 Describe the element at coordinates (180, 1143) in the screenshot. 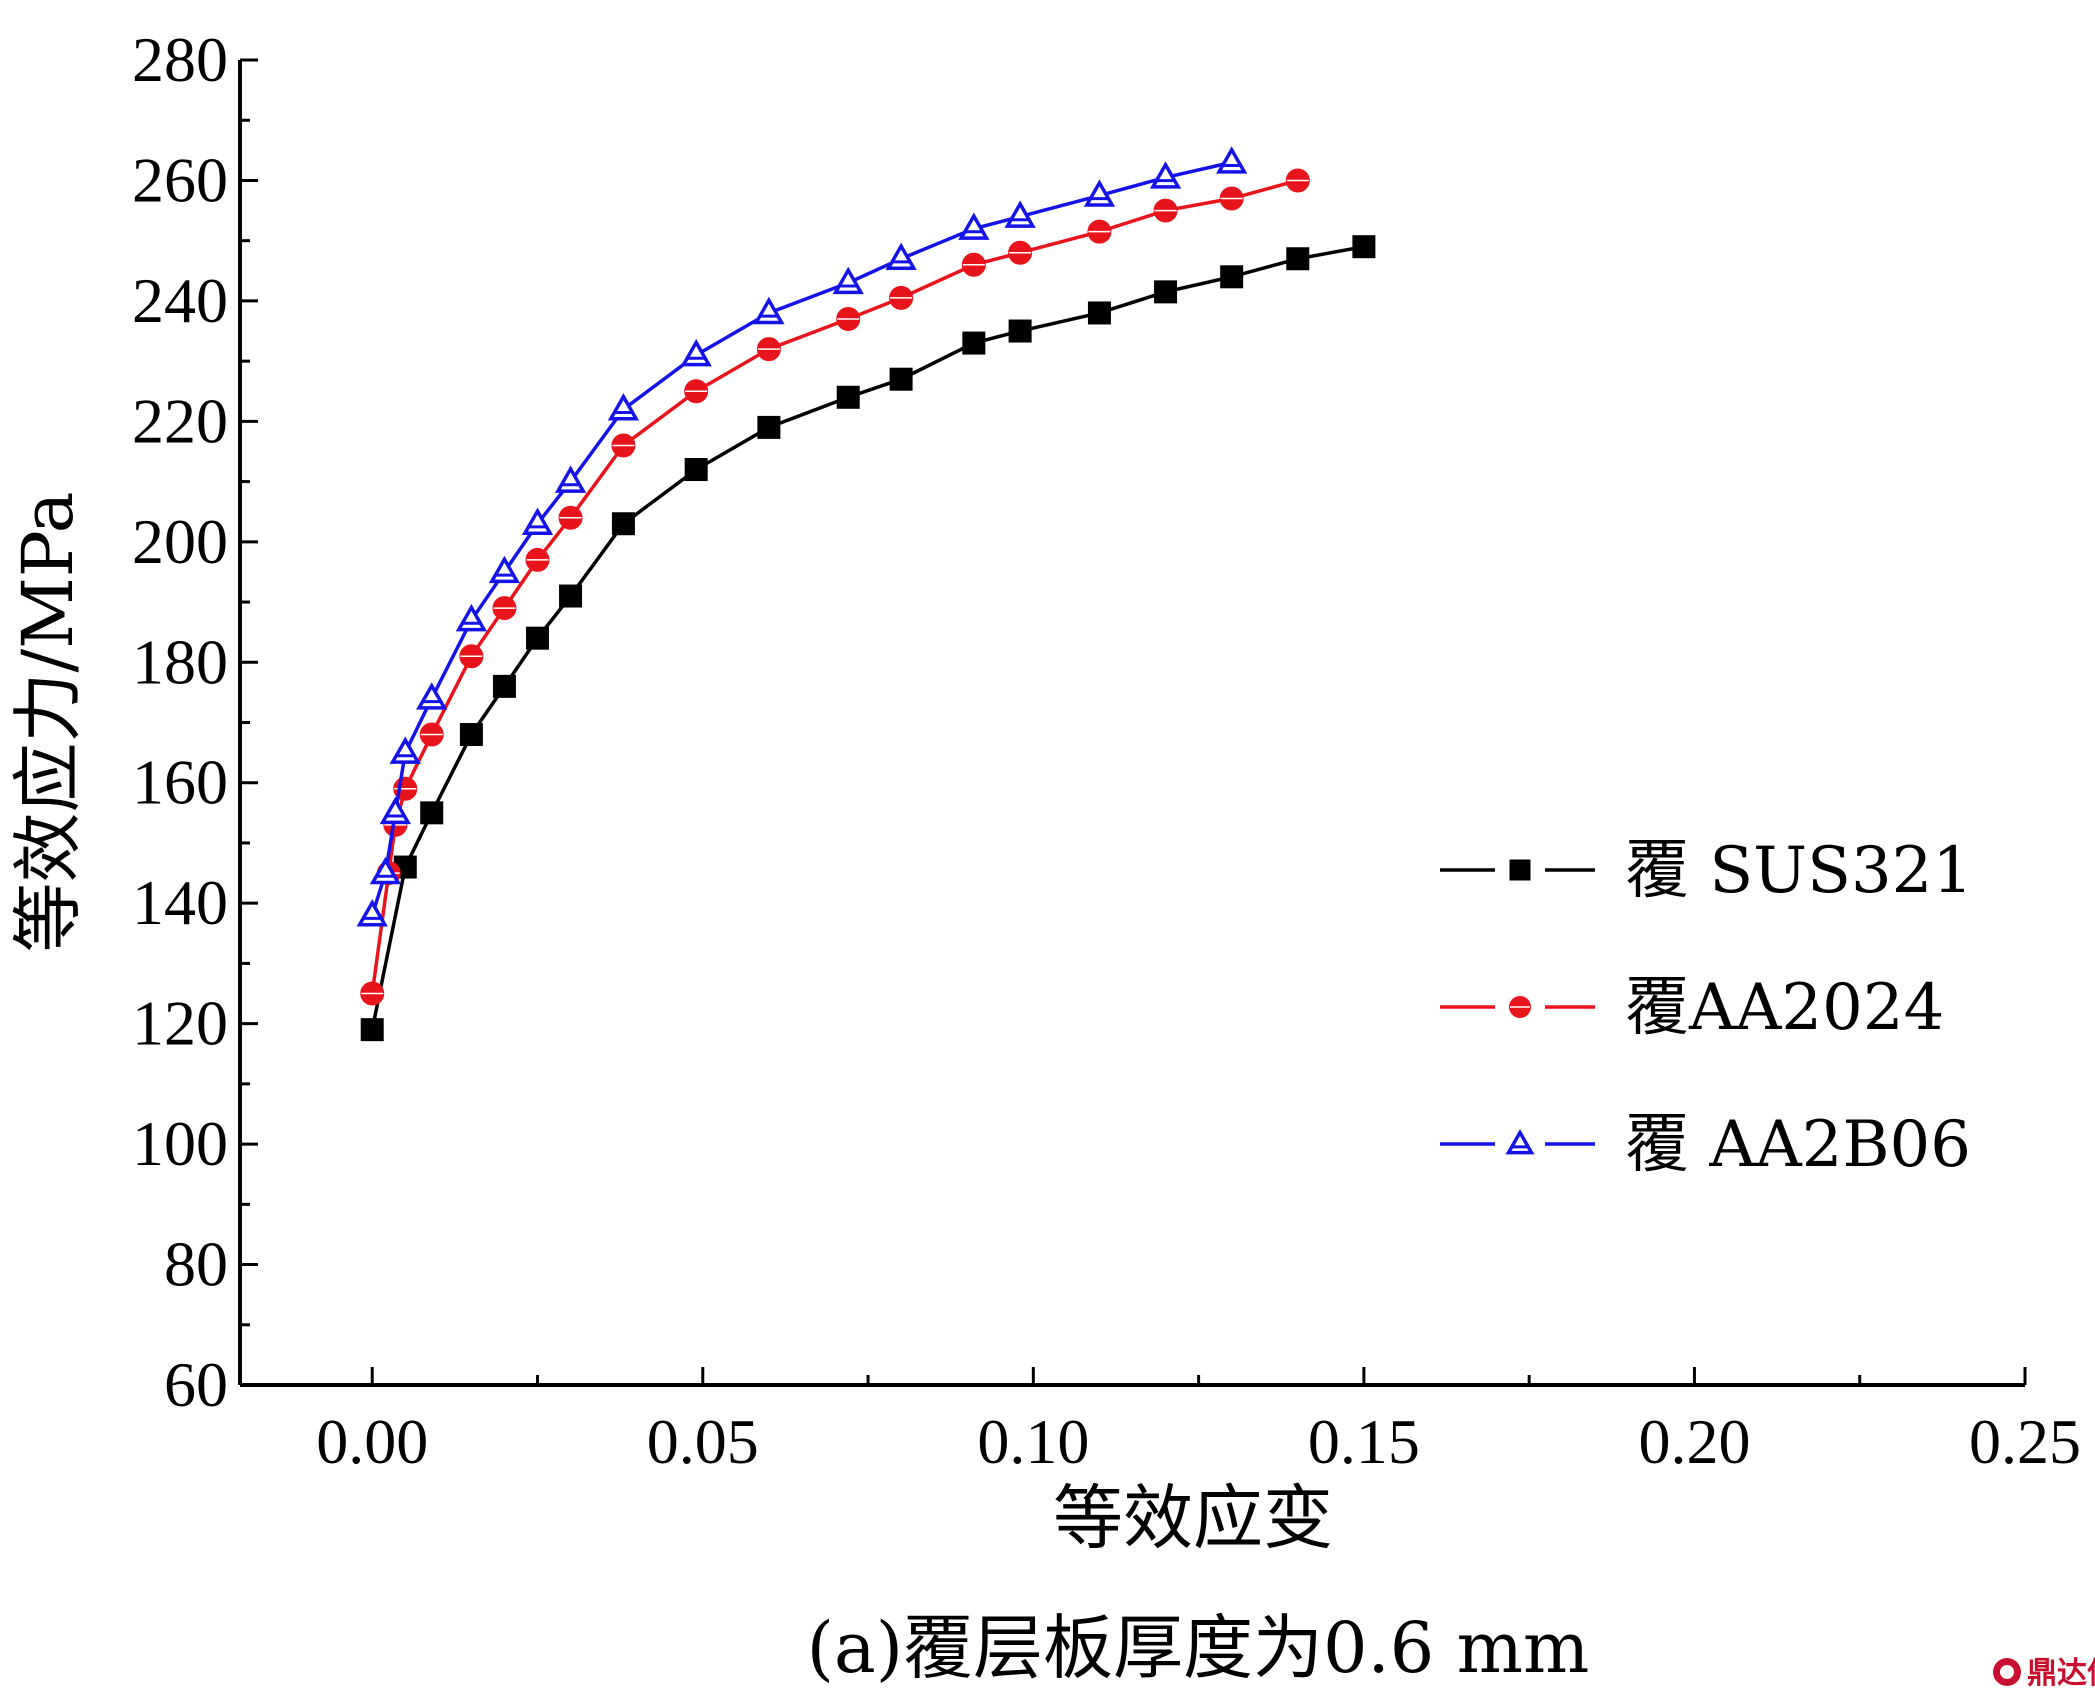

I see `y-tick-label: 100` at that location.